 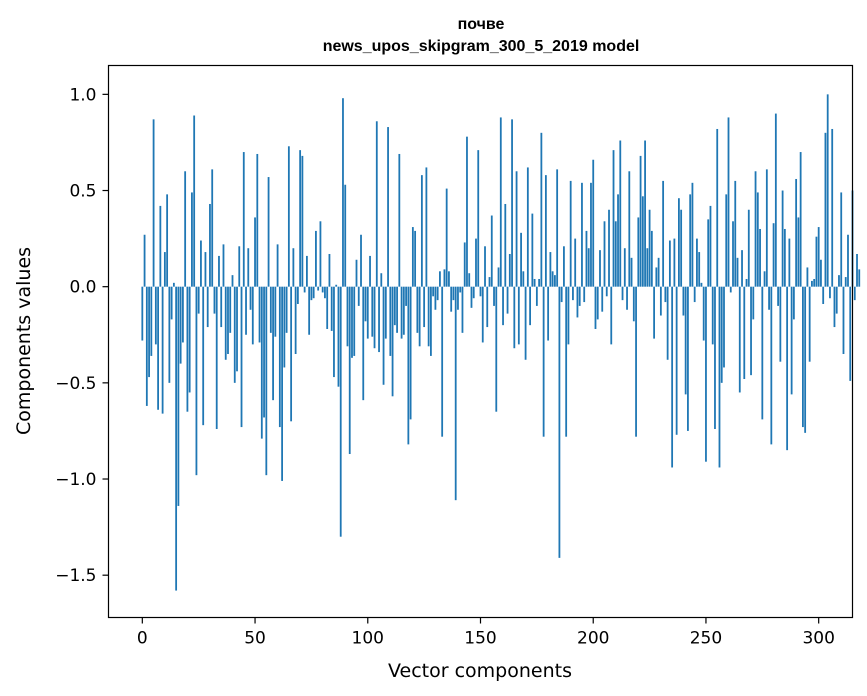 What do you see at coordinates (481, 46) in the screenshot?
I see `chart-title-line-2: news_upos_skipgram_300_5_2019 model` at bounding box center [481, 46].